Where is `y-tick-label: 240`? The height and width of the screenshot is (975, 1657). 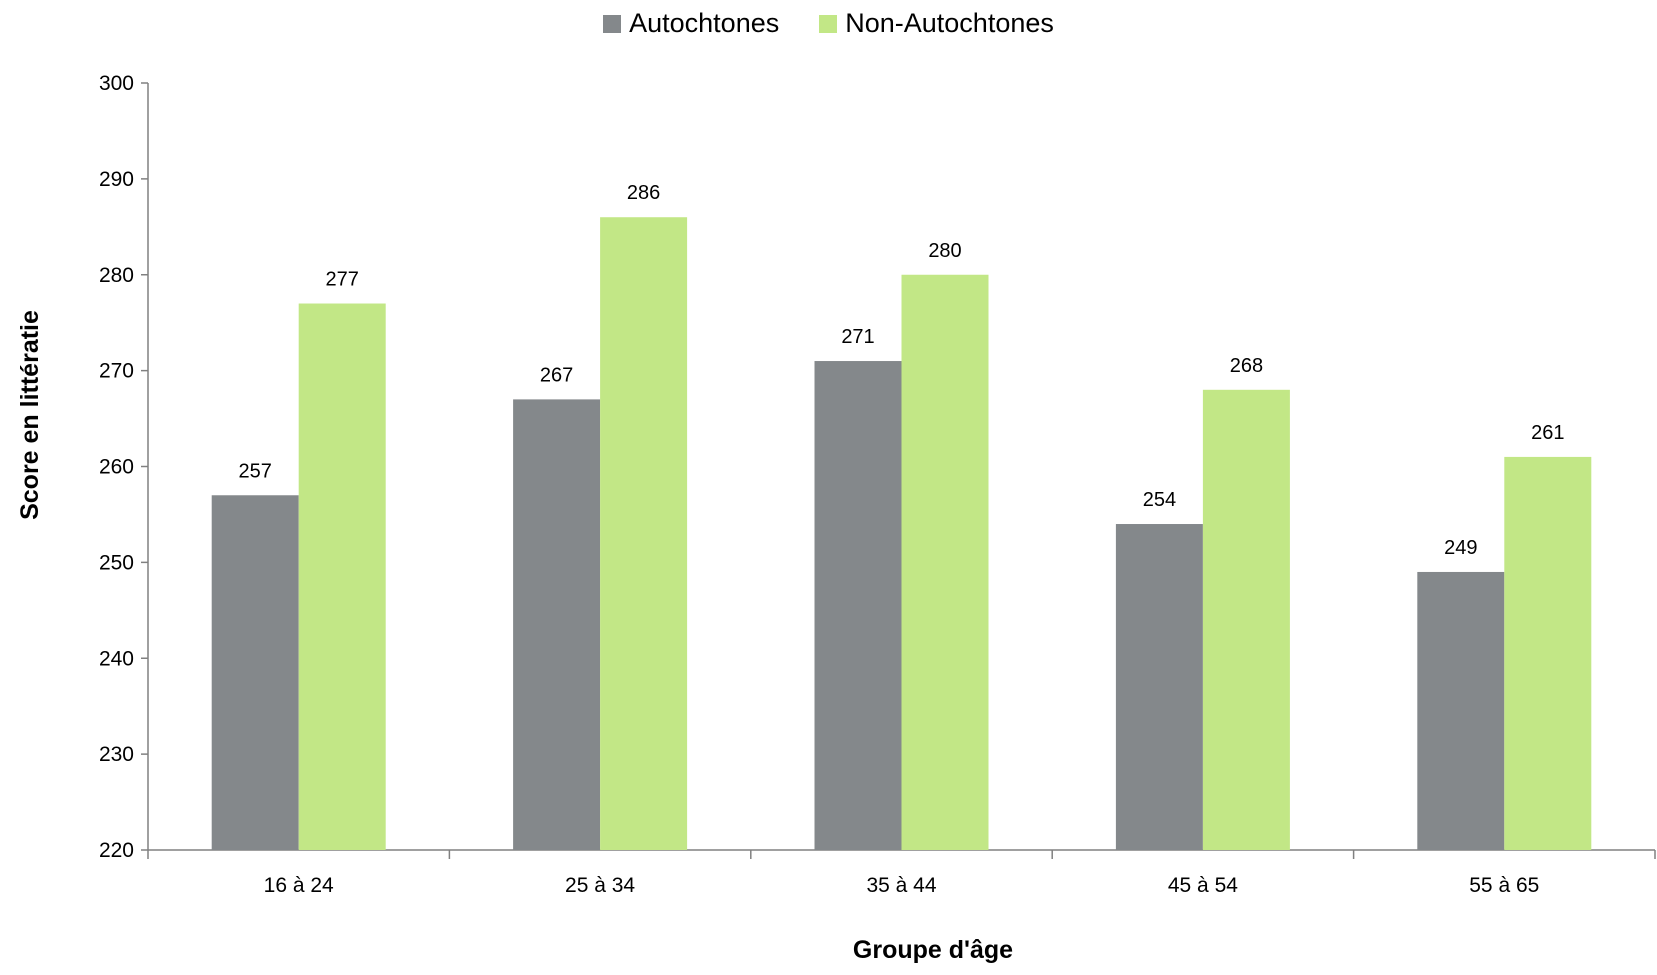
y-tick-label: 240 is located at coordinates (116, 658).